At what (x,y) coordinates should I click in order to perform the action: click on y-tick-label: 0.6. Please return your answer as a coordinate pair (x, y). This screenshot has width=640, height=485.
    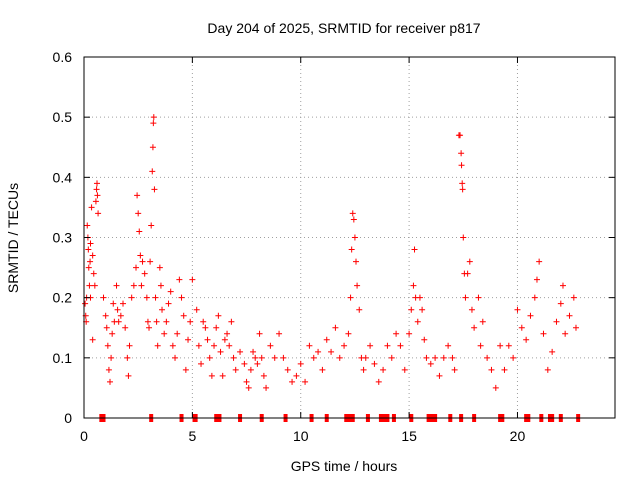
    Looking at the image, I should click on (63, 57).